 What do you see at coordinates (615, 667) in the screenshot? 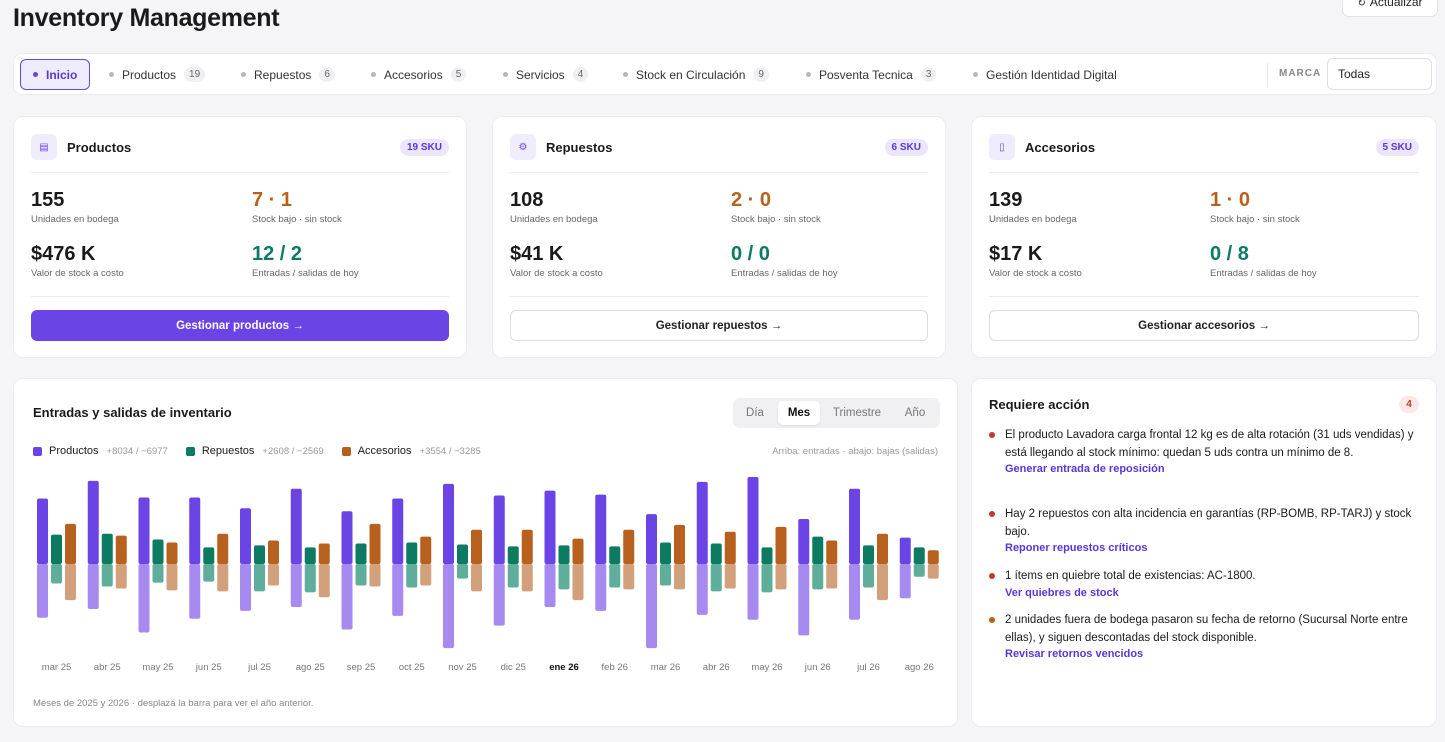
I see `x-tick-label: feb 26` at bounding box center [615, 667].